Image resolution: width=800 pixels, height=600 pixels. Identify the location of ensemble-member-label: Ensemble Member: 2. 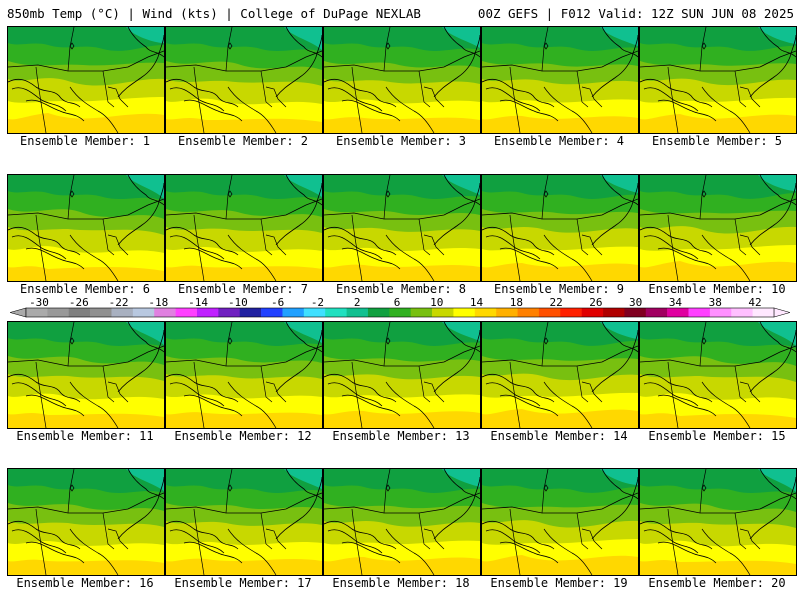
(243, 141).